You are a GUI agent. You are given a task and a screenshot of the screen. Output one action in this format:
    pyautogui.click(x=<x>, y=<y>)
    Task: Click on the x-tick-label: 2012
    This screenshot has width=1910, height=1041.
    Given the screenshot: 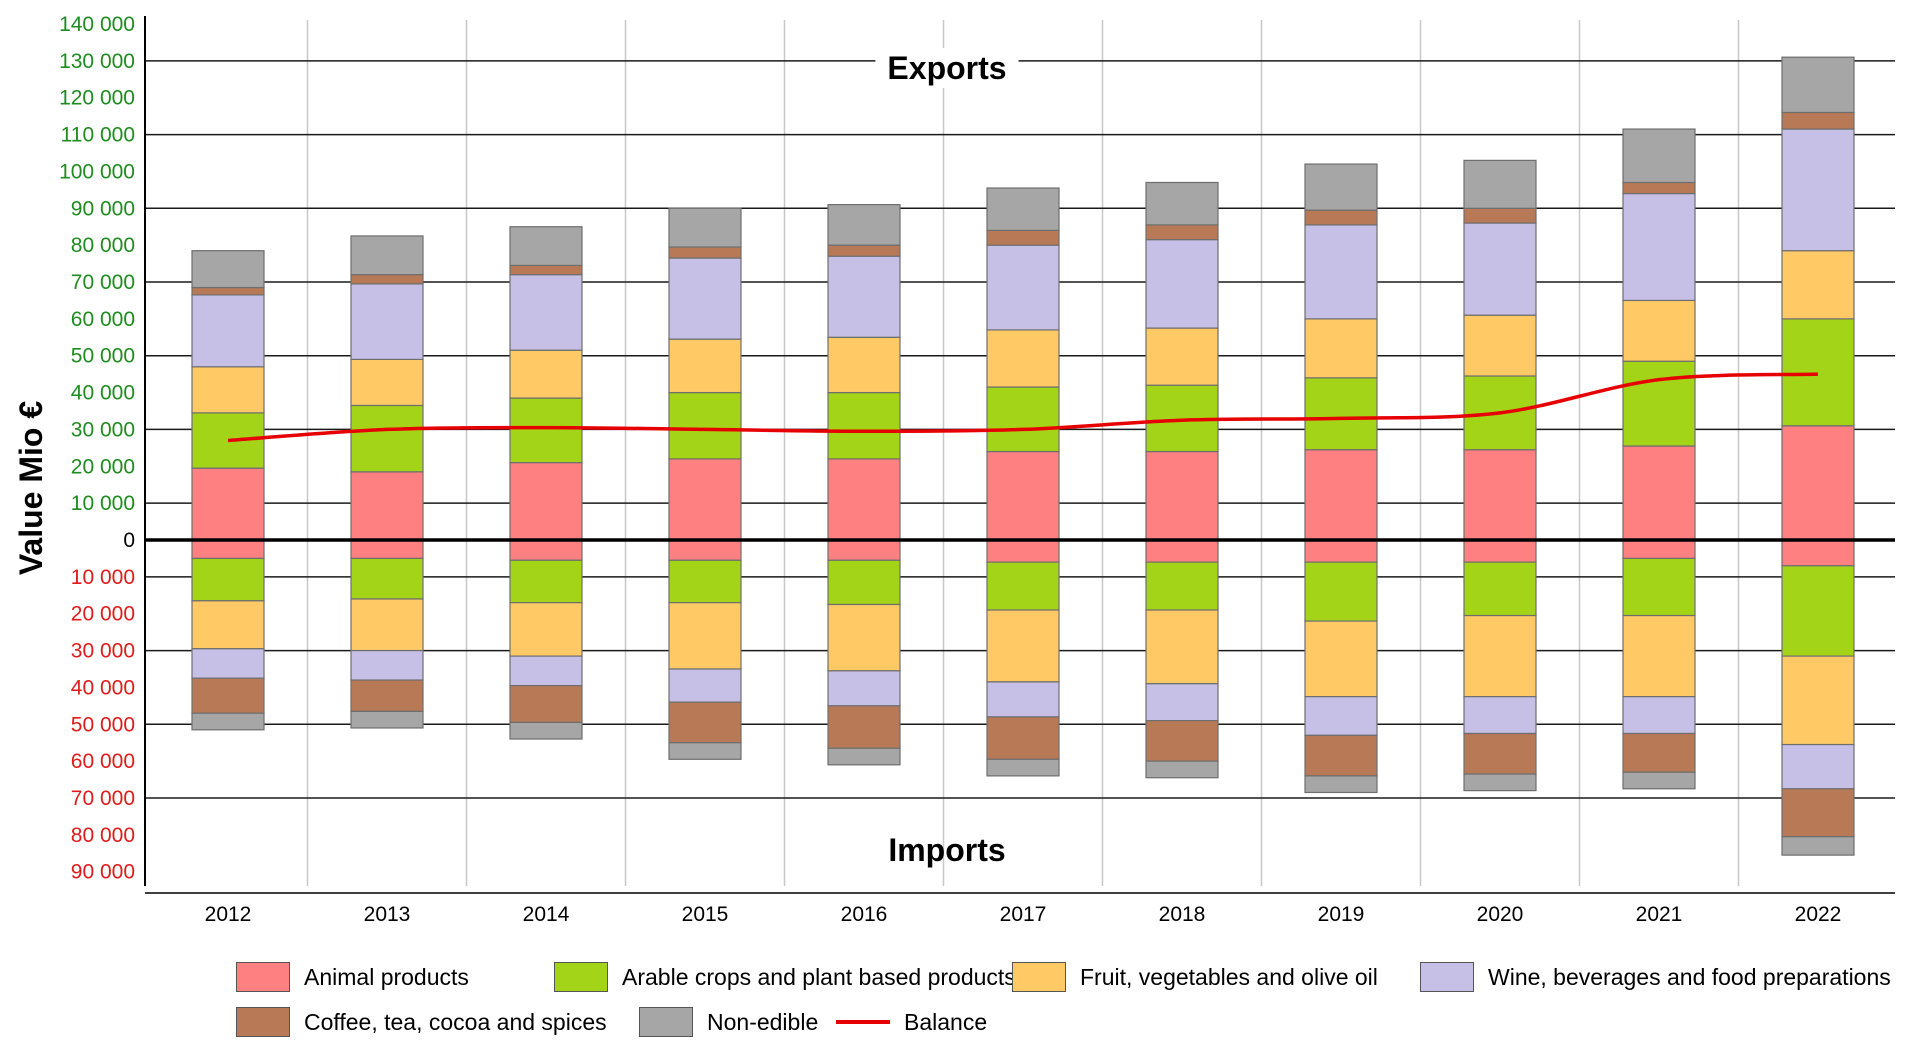 What is the action you would take?
    pyautogui.click(x=228, y=914)
    